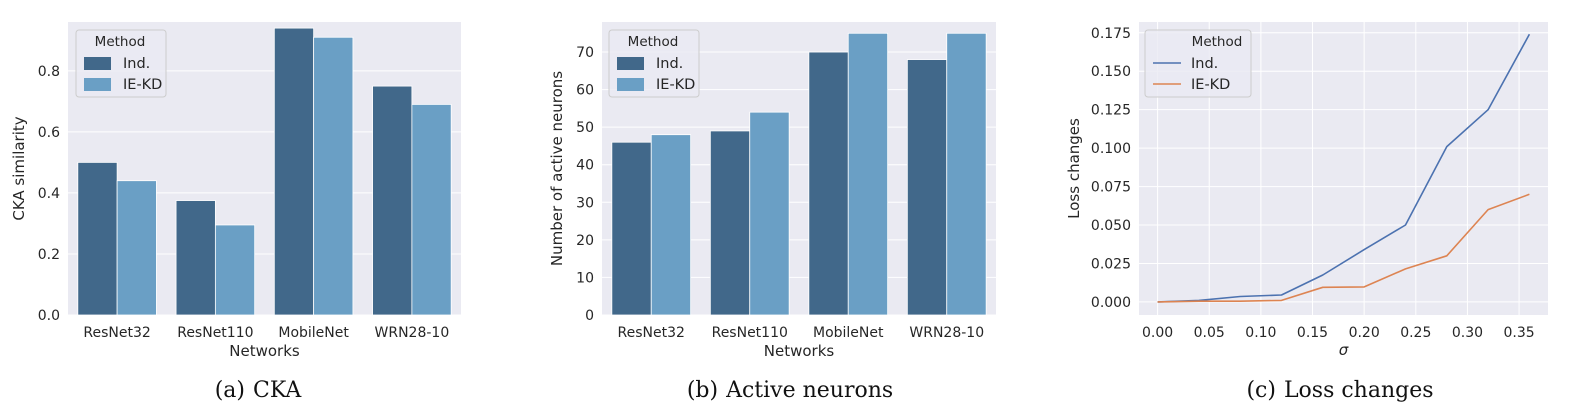 The image size is (1578, 409). What do you see at coordinates (1312, 333) in the screenshot?
I see `x-tick-label: 0.15` at bounding box center [1312, 333].